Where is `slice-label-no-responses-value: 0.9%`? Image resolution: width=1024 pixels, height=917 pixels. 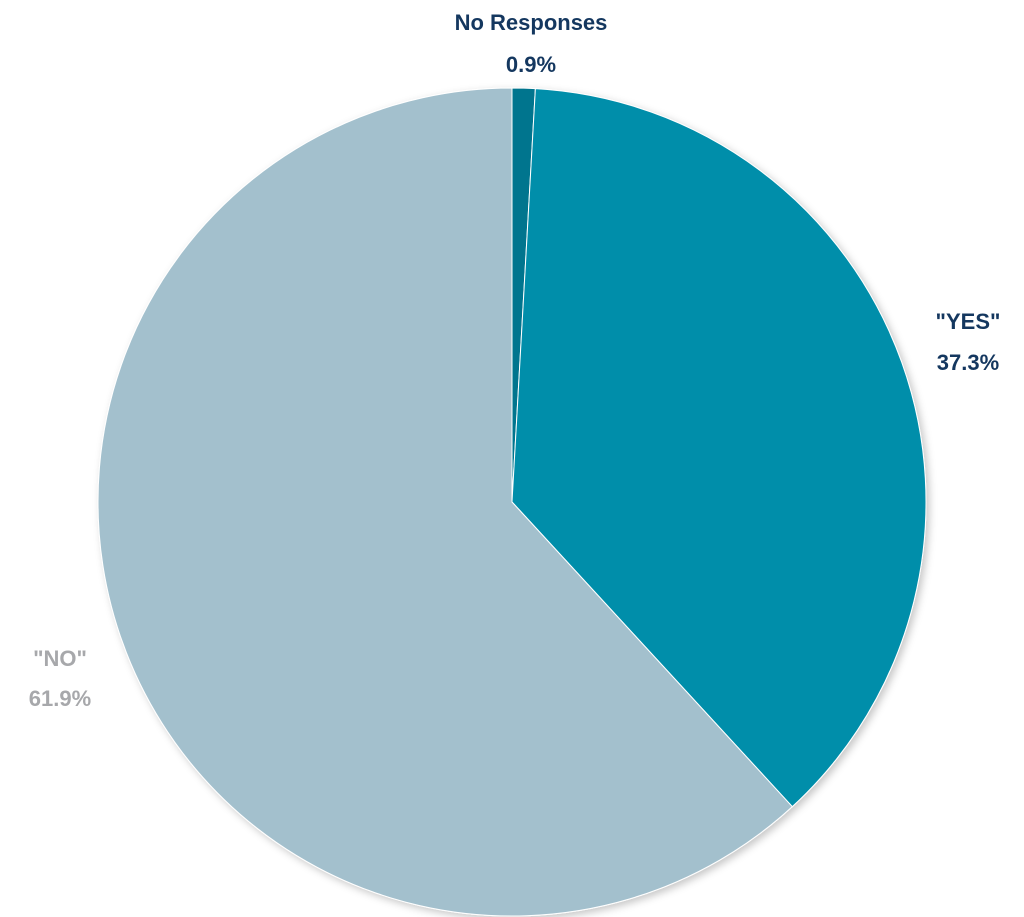 slice-label-no-responses-value: 0.9% is located at coordinates (531, 64).